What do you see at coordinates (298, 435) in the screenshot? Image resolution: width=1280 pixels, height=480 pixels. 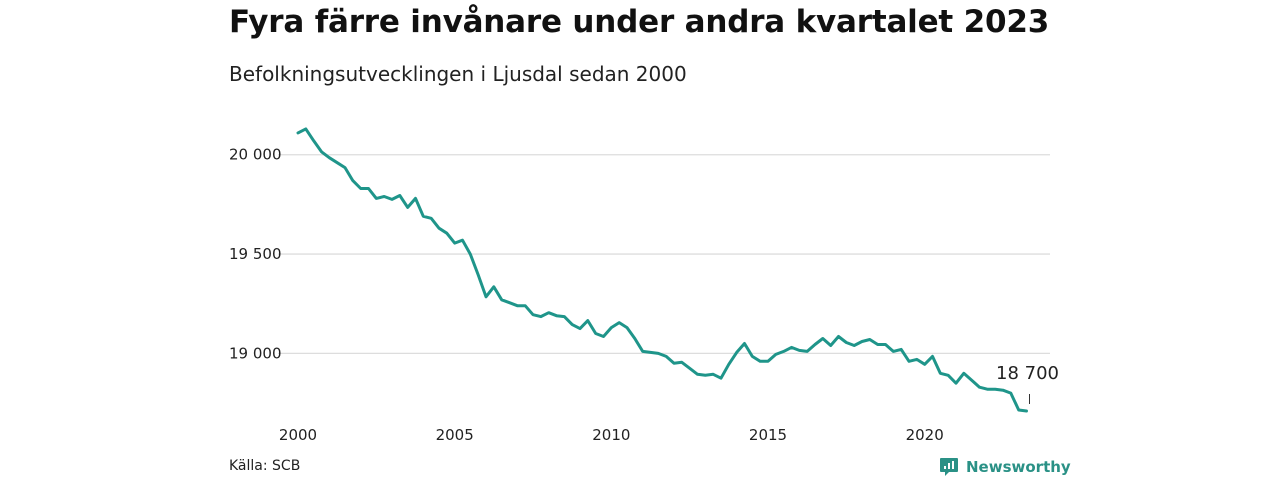 I see `x-tick-label: 2000` at bounding box center [298, 435].